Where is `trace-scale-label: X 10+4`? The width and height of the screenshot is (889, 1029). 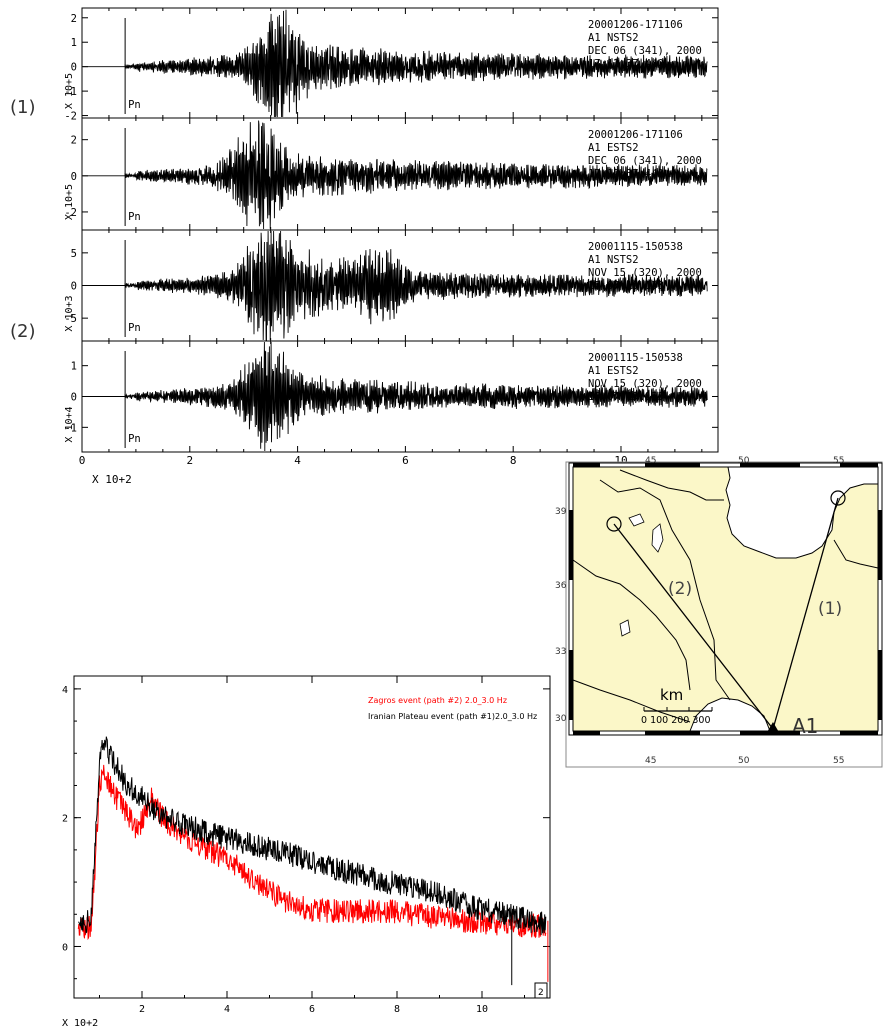
trace-scale-label: X 10+4 is located at coordinates (69, 424).